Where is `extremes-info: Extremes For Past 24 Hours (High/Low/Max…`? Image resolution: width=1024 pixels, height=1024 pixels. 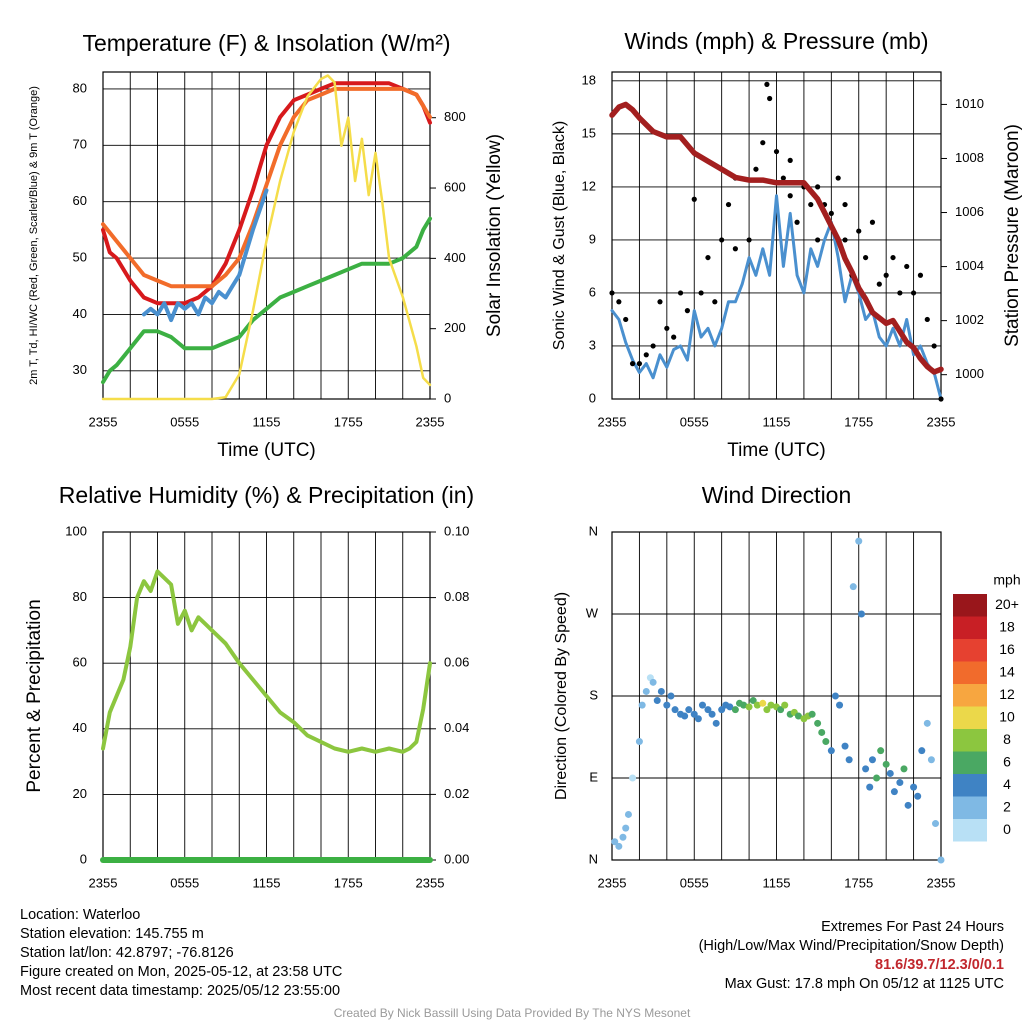
extremes-info: Extremes For Past 24 Hours (High/Low/Max… is located at coordinates (851, 956).